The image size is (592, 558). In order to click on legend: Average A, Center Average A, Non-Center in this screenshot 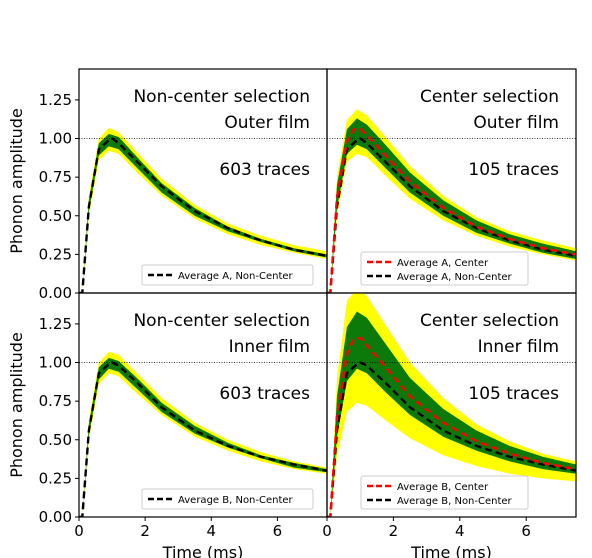, I will do `click(444, 268)`.